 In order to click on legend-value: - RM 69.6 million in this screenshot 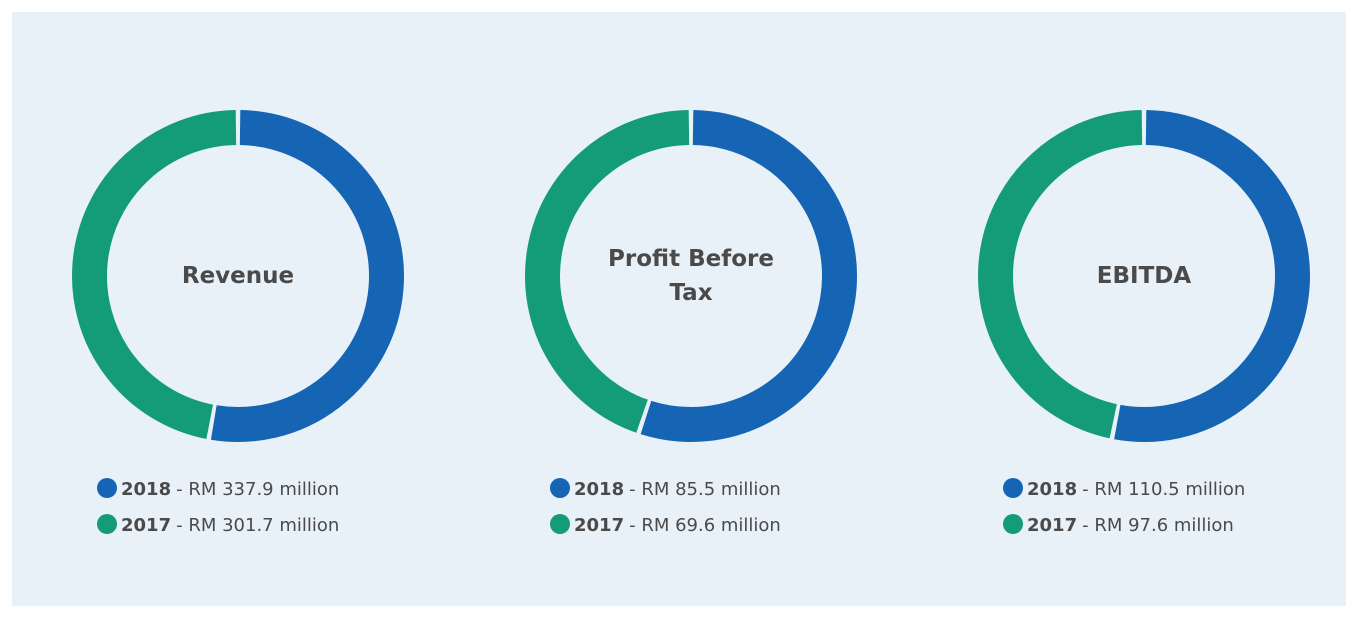, I will do `click(705, 525)`.